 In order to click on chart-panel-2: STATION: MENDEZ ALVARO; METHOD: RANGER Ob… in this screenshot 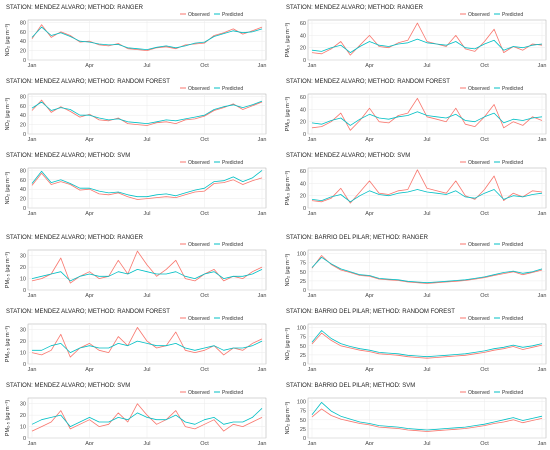, I will do `click(415, 37)`.